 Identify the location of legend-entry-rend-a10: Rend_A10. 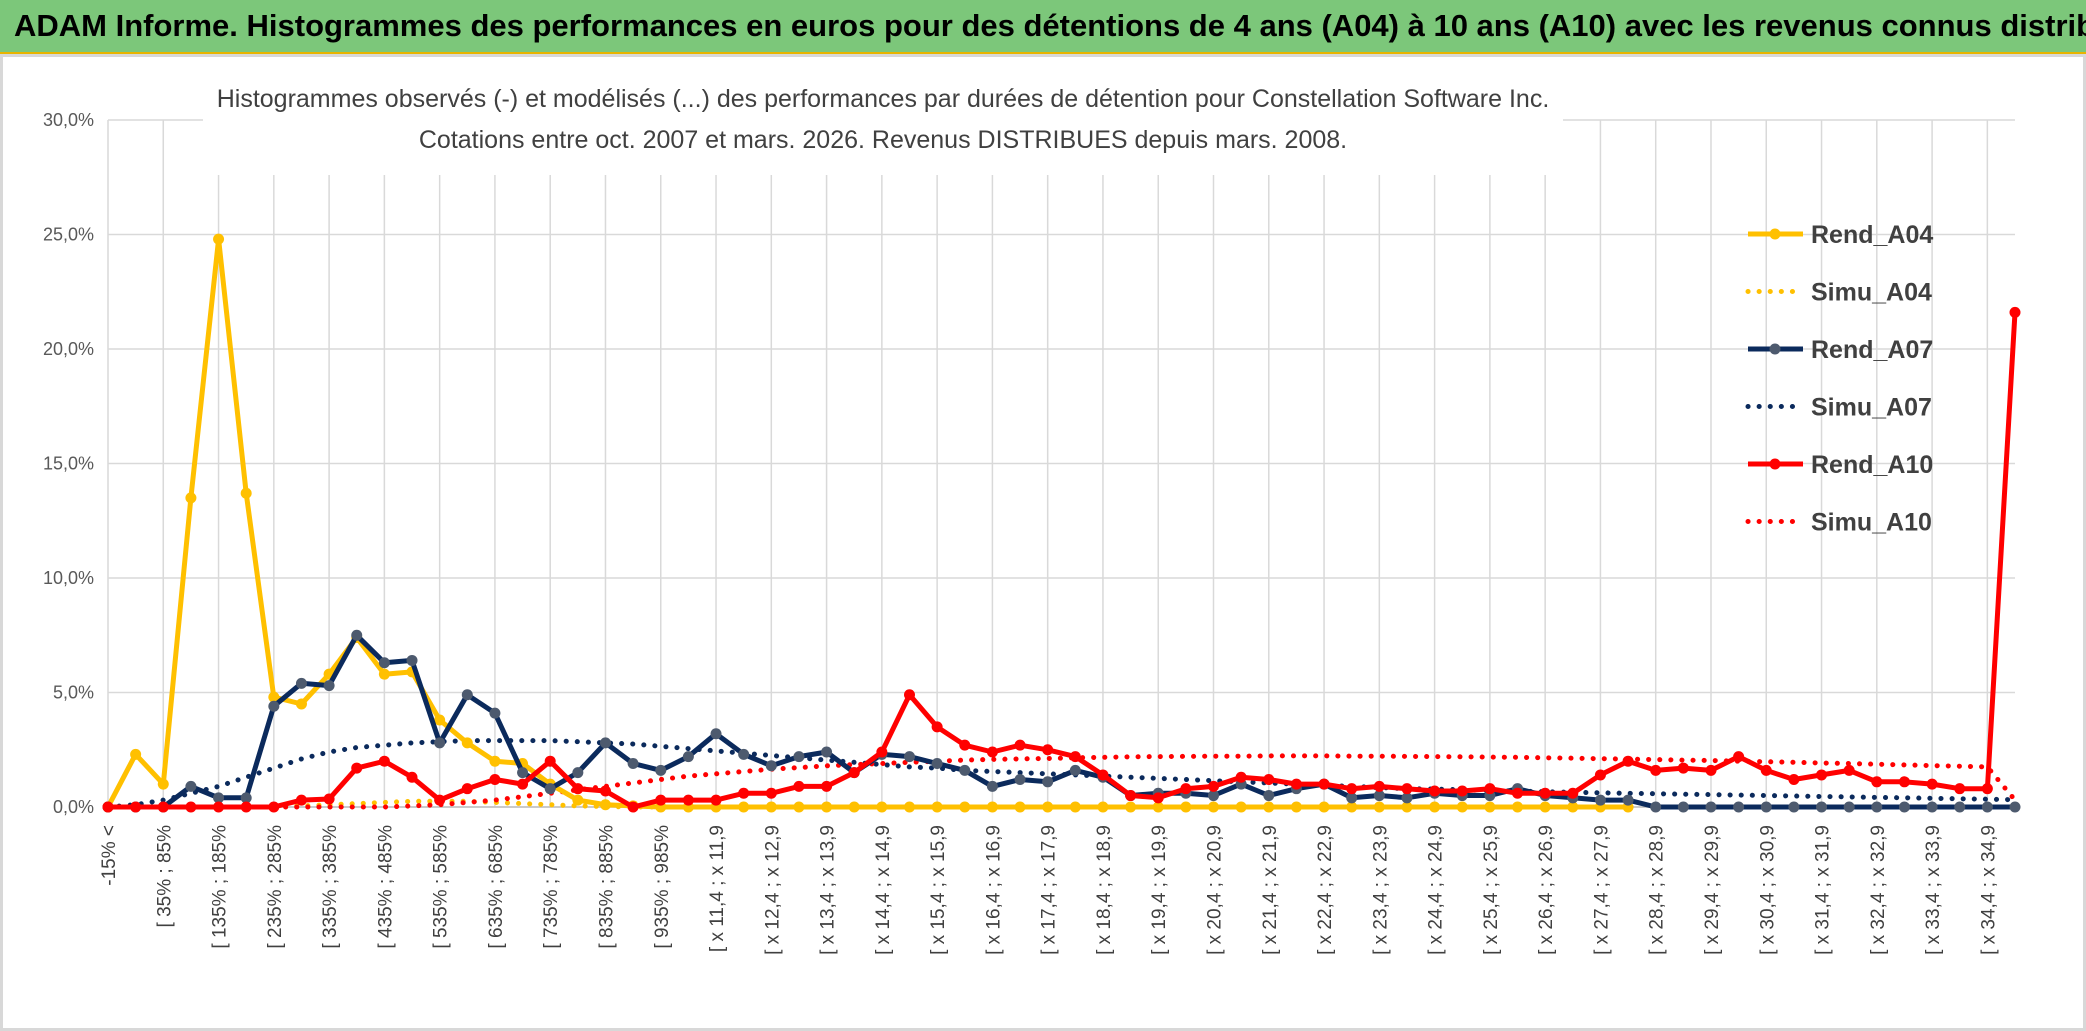
(1840, 465).